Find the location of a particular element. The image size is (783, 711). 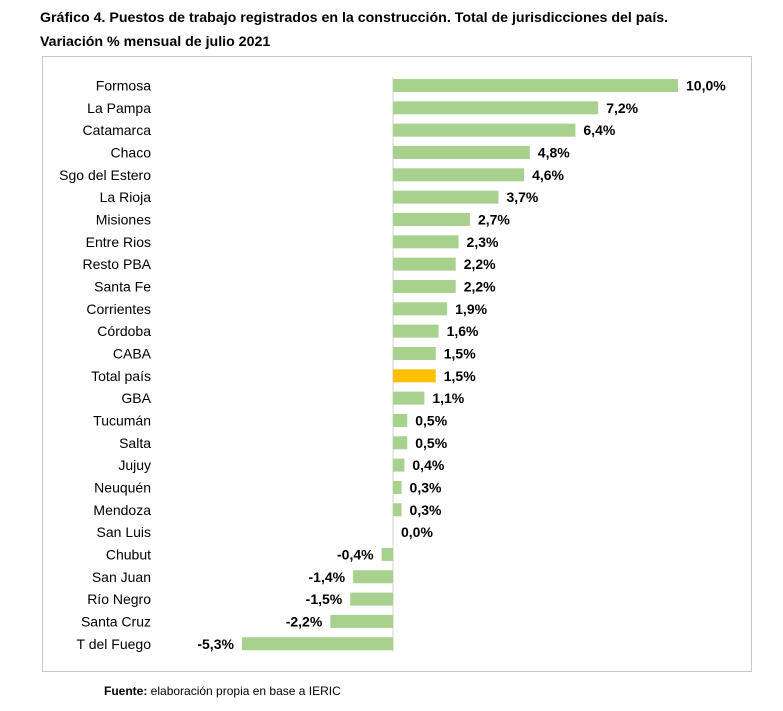

category-label: La Rioja is located at coordinates (126, 197).